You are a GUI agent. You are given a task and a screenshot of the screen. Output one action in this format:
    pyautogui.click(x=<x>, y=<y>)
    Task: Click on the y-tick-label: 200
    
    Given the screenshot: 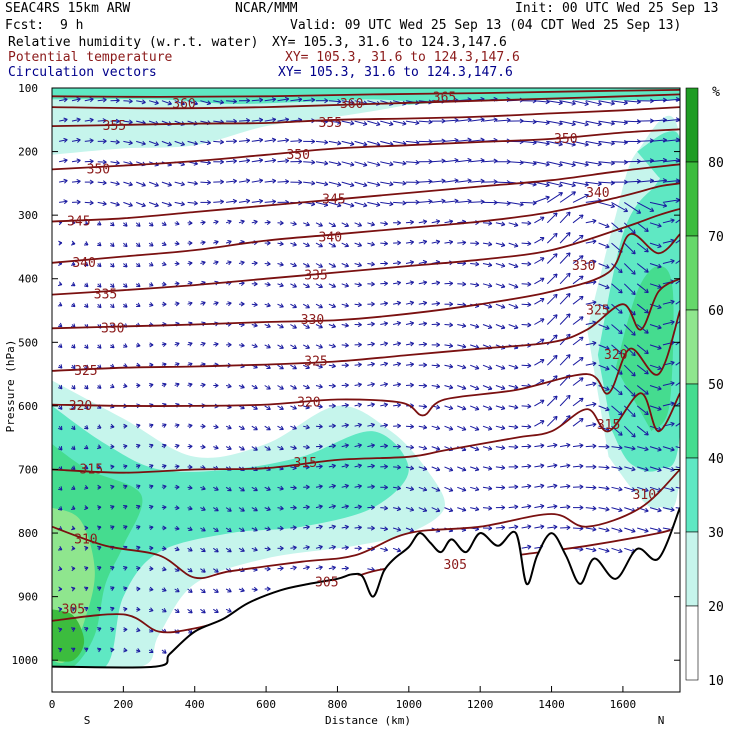 What is the action you would take?
    pyautogui.click(x=28, y=152)
    